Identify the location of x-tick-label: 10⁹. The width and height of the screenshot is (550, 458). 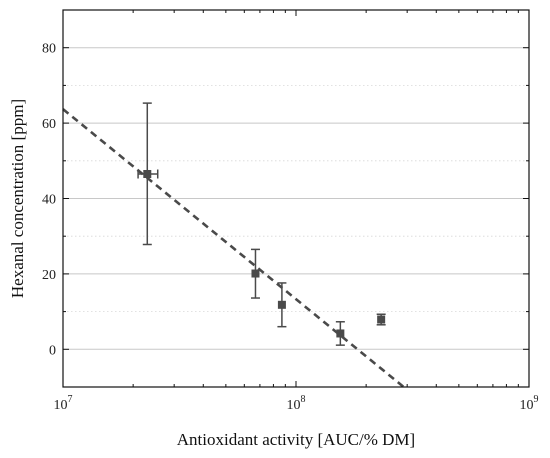
(529, 403).